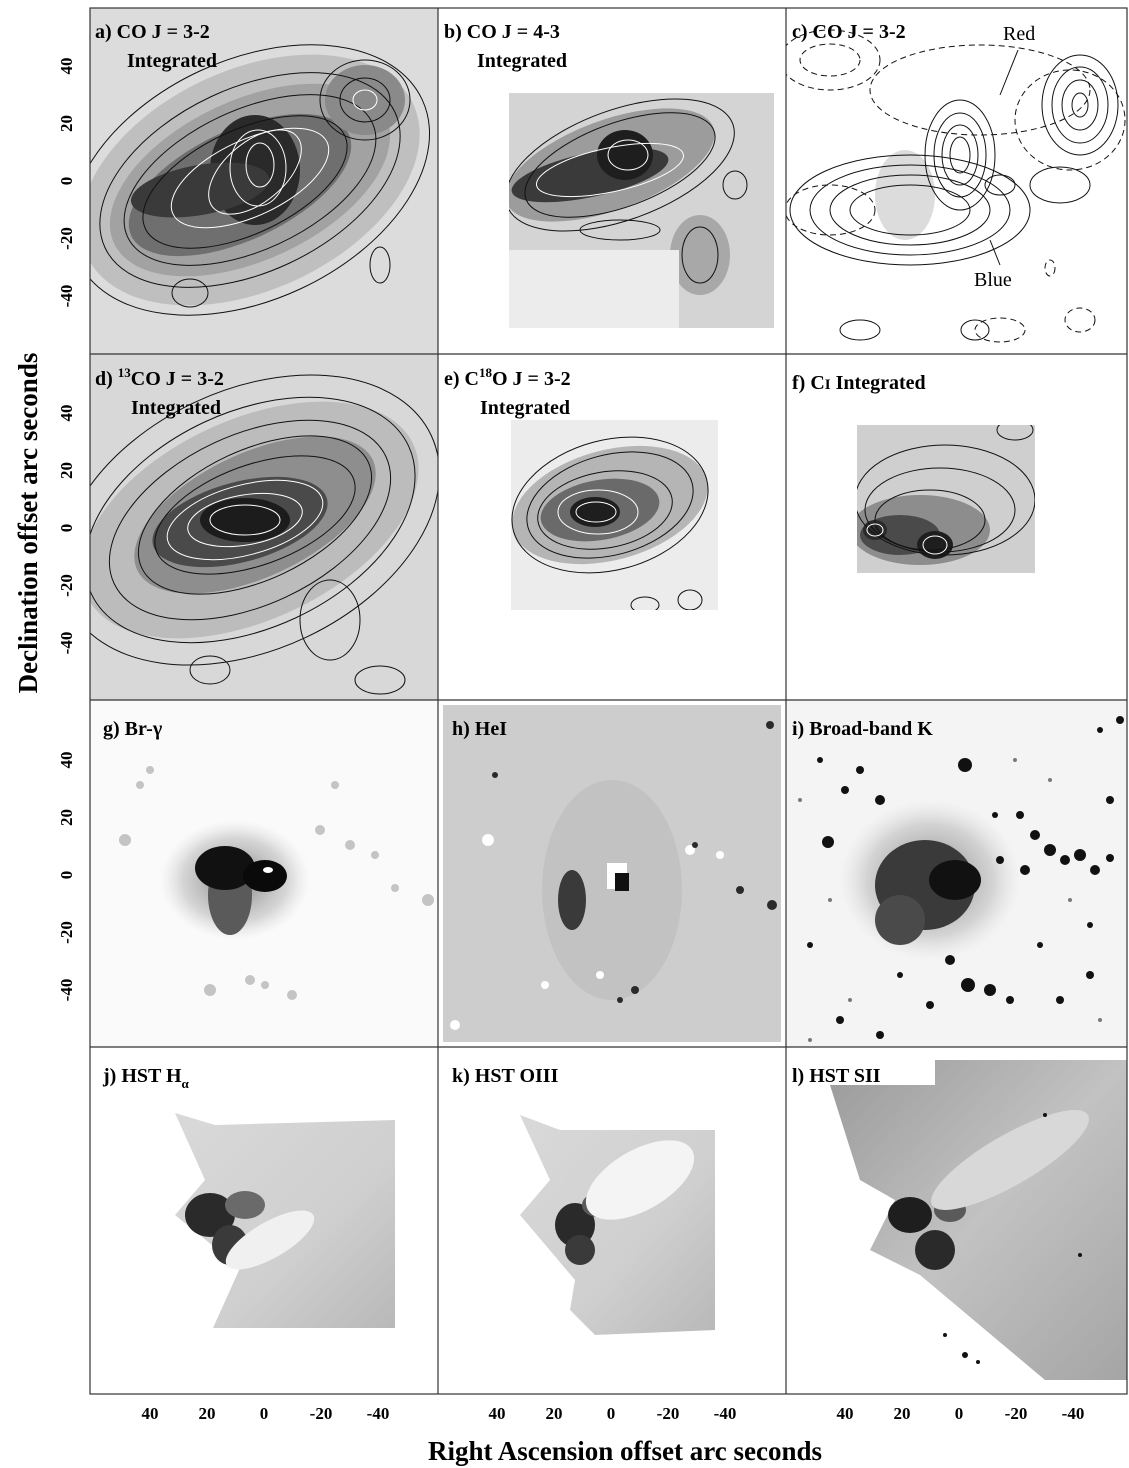  Describe the element at coordinates (152, 32) in the screenshot. I see `panel-a-title: a) CO J = 3-2` at that location.